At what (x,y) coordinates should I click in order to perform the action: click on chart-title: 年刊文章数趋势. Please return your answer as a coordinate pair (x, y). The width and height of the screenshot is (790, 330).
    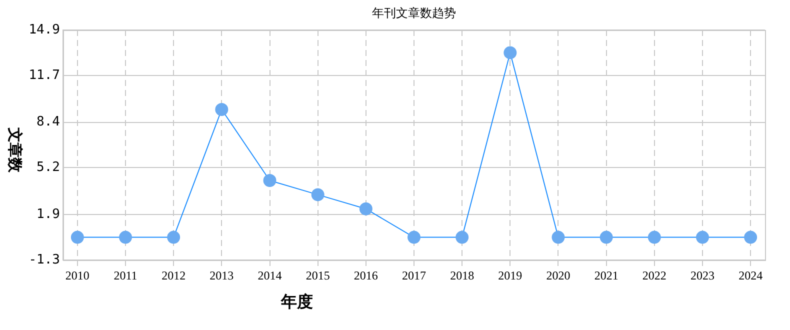
    Looking at the image, I should click on (414, 13).